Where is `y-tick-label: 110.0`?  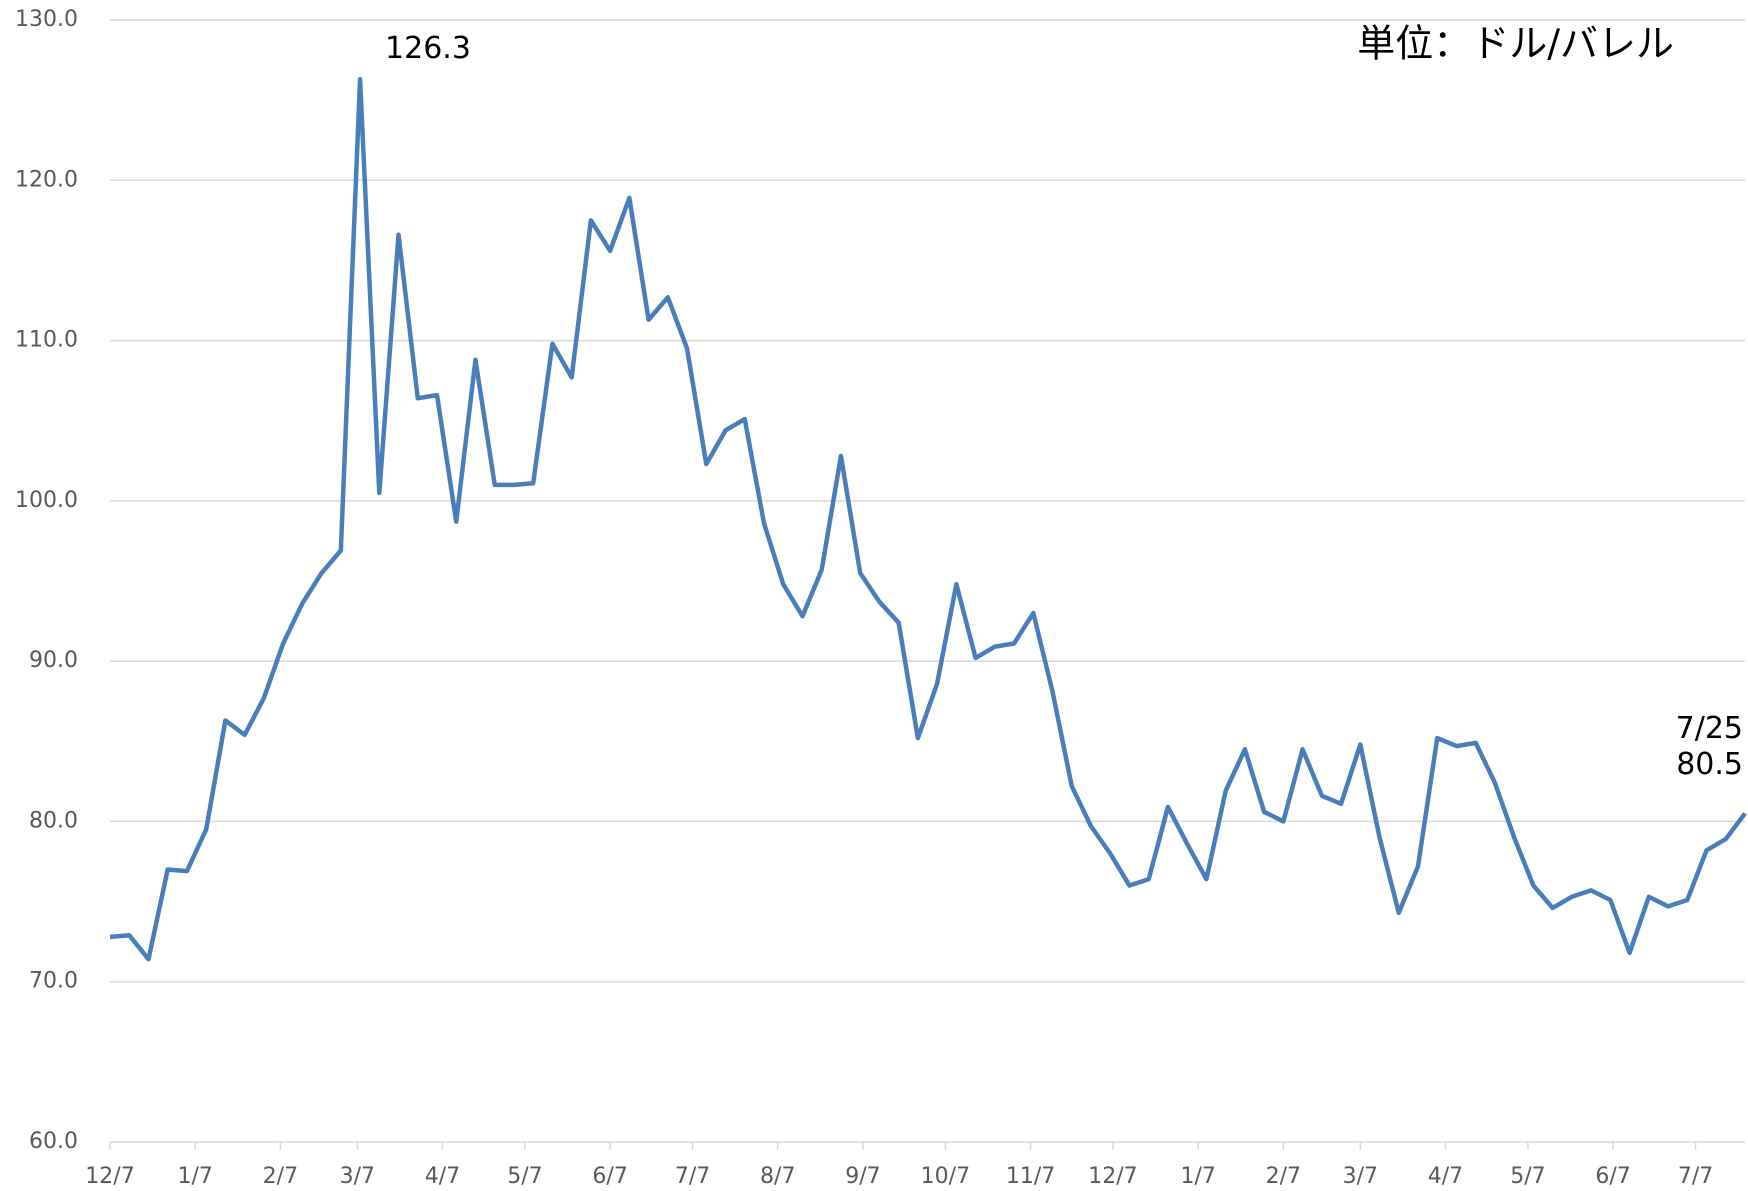
y-tick-label: 110.0 is located at coordinates (46, 340).